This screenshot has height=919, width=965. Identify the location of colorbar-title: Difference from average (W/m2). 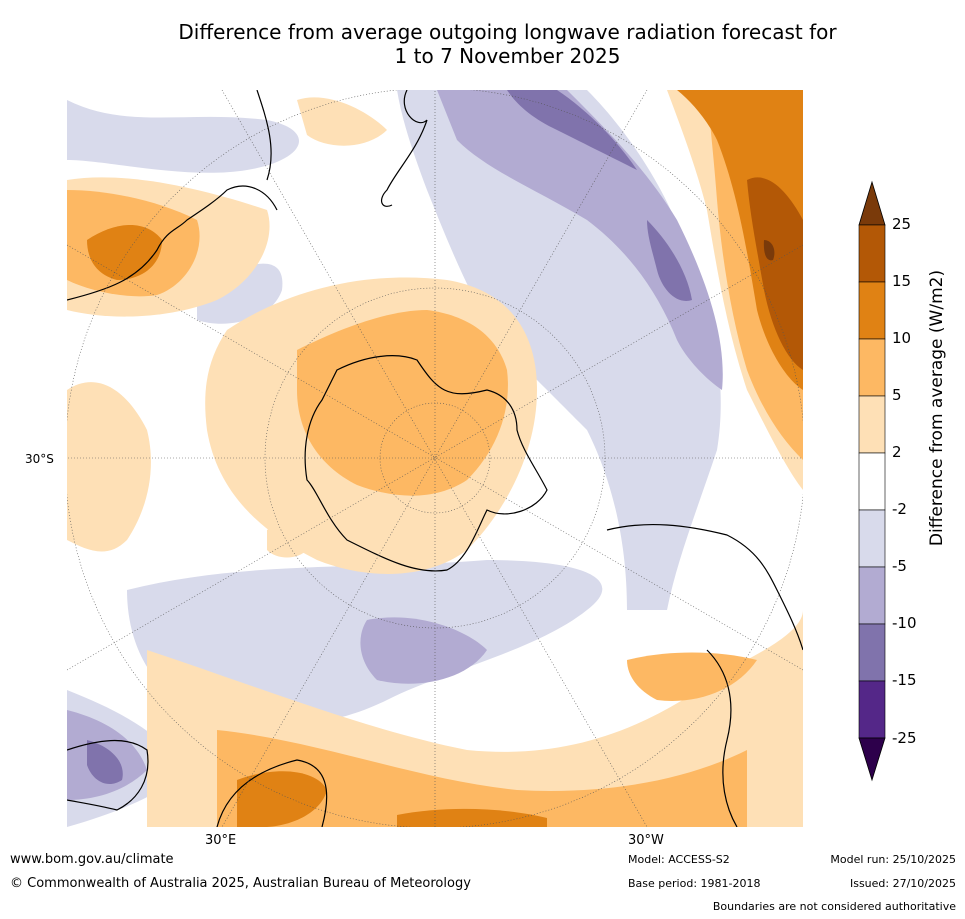
(937, 408).